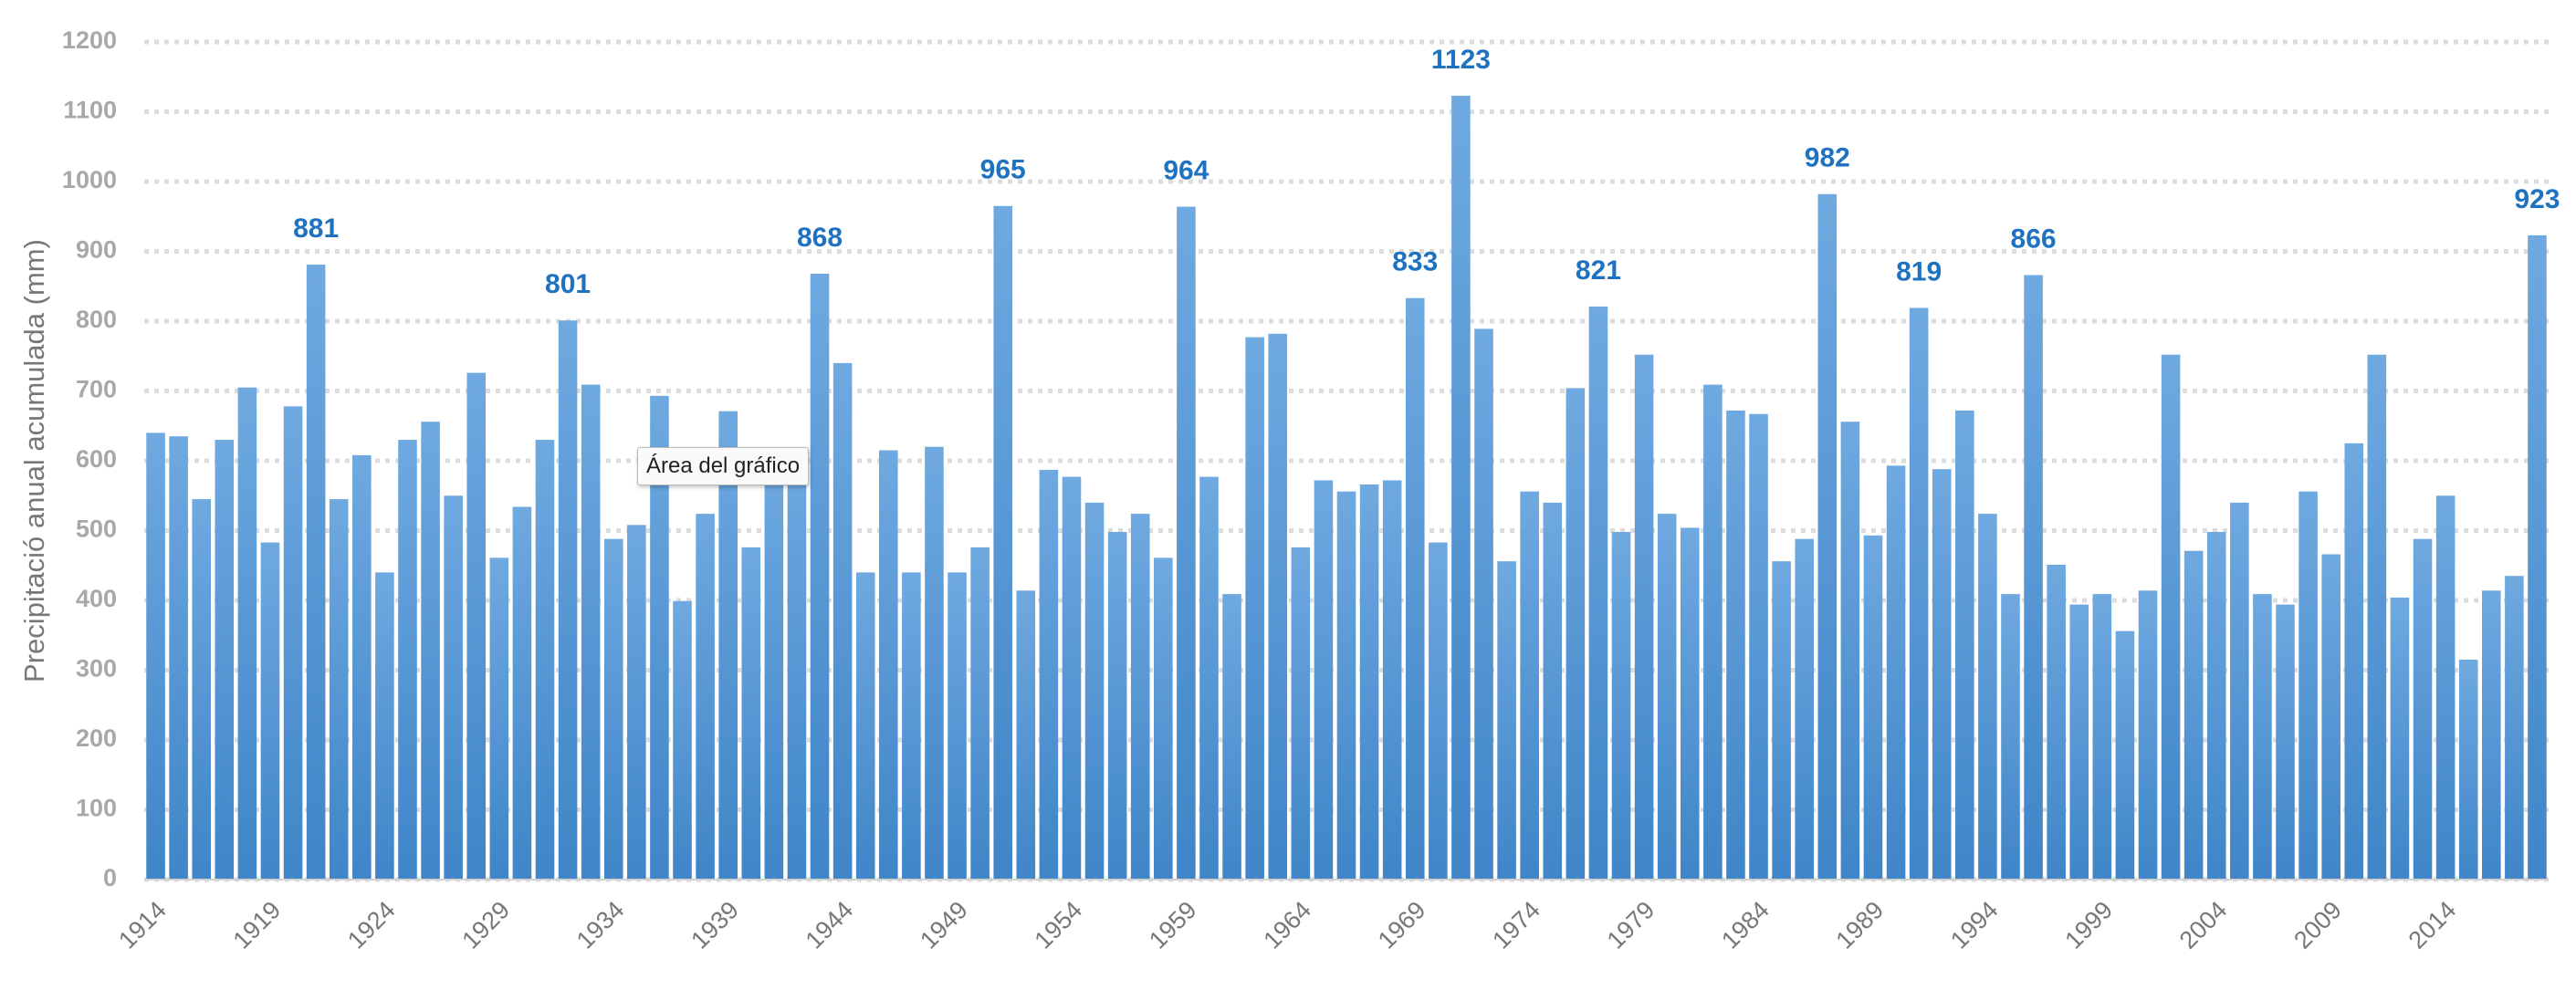 Image resolution: width=2576 pixels, height=1000 pixels. I want to click on y-tick-label: 1200, so click(89, 40).